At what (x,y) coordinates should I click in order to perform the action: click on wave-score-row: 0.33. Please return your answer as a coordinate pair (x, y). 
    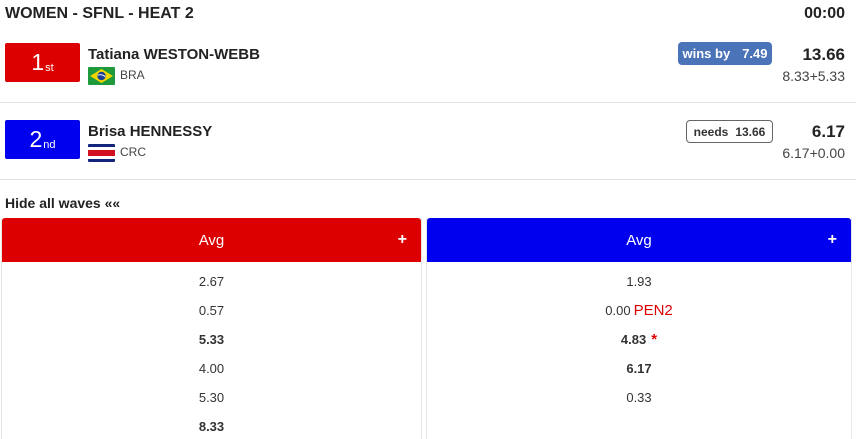
    Looking at the image, I should click on (639, 397).